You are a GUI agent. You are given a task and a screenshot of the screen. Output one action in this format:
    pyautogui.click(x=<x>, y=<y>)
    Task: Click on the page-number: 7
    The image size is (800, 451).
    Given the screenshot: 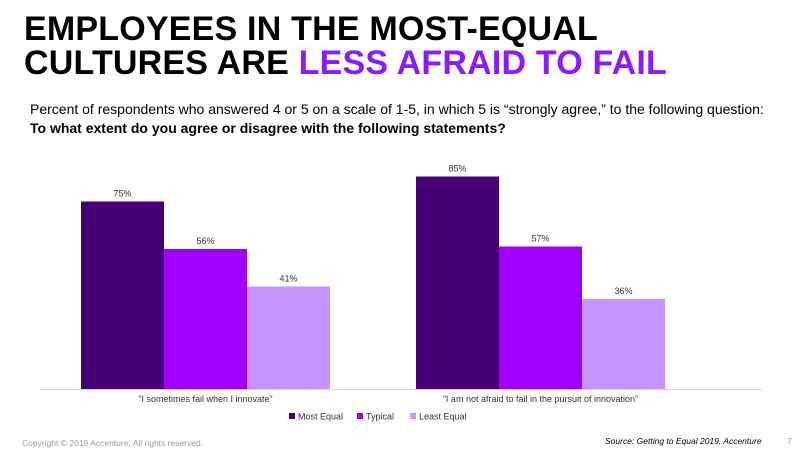 What is the action you would take?
    pyautogui.click(x=789, y=441)
    